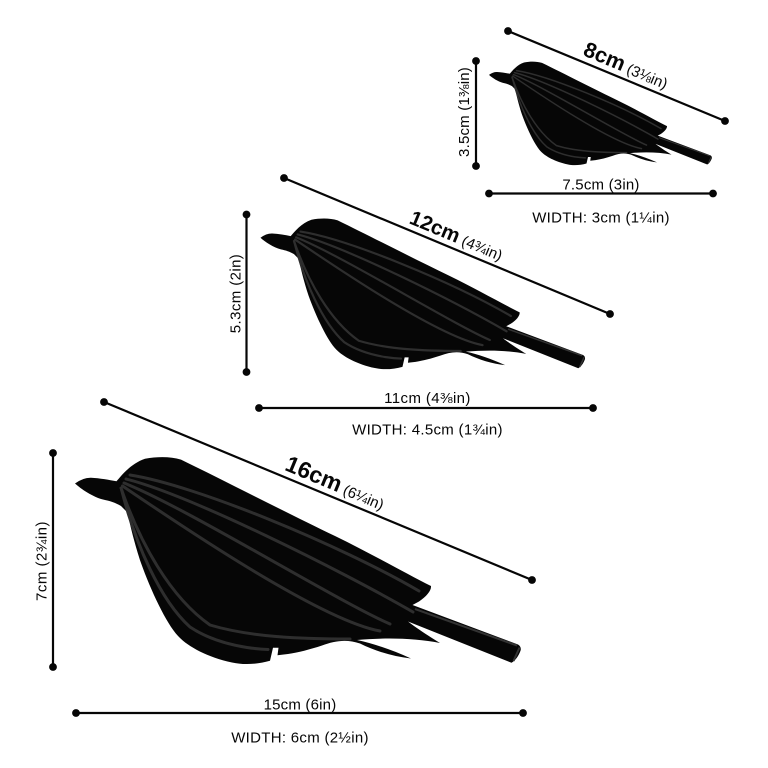 This screenshot has height=768, width=768. I want to click on svg-text: 7.5cm (3in), so click(600, 185).